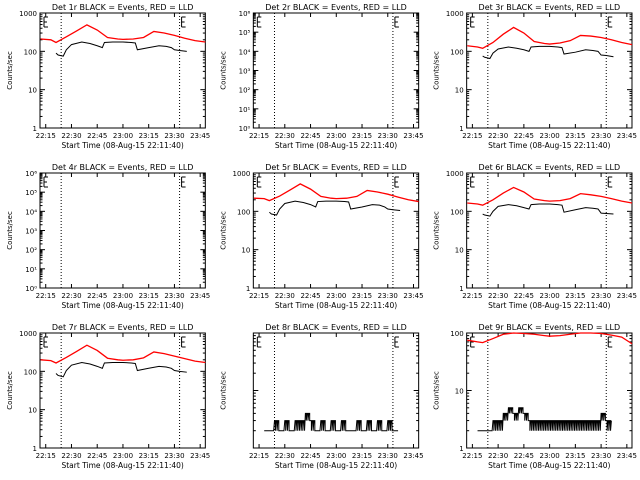 This screenshot has height=480, width=640. Describe the element at coordinates (31, 174) in the screenshot. I see `y-tick-label: 10⁶` at that location.